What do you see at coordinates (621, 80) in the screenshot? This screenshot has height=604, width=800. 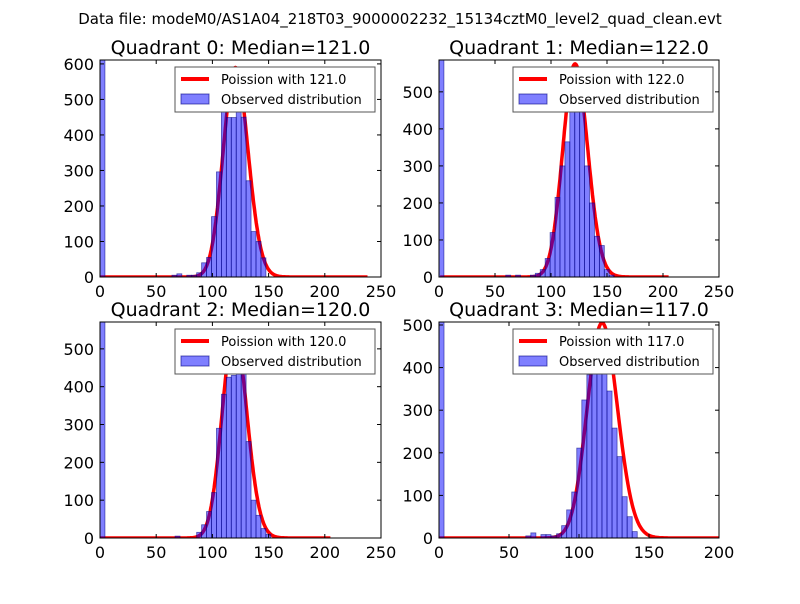 I see `legend-entry: Poission with 122.0` at bounding box center [621, 80].